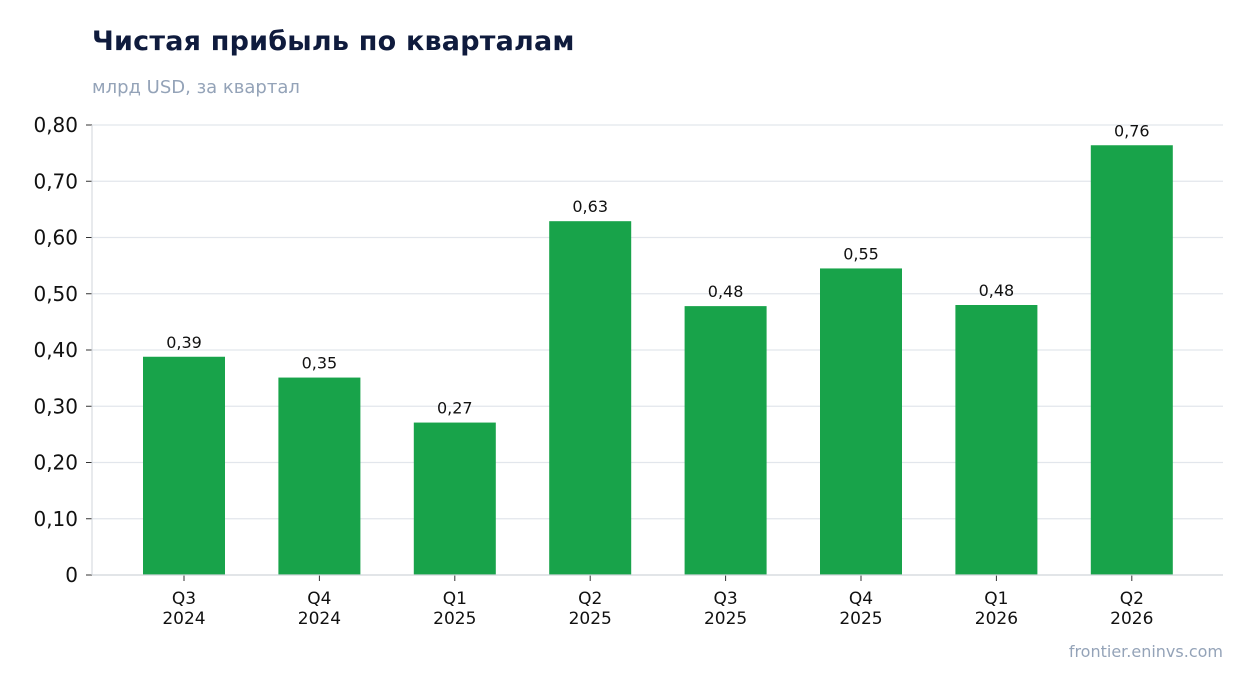 This screenshot has width=1254, height=693. Describe the element at coordinates (55, 125) in the screenshot. I see `y-tick-label: 0,80` at that location.